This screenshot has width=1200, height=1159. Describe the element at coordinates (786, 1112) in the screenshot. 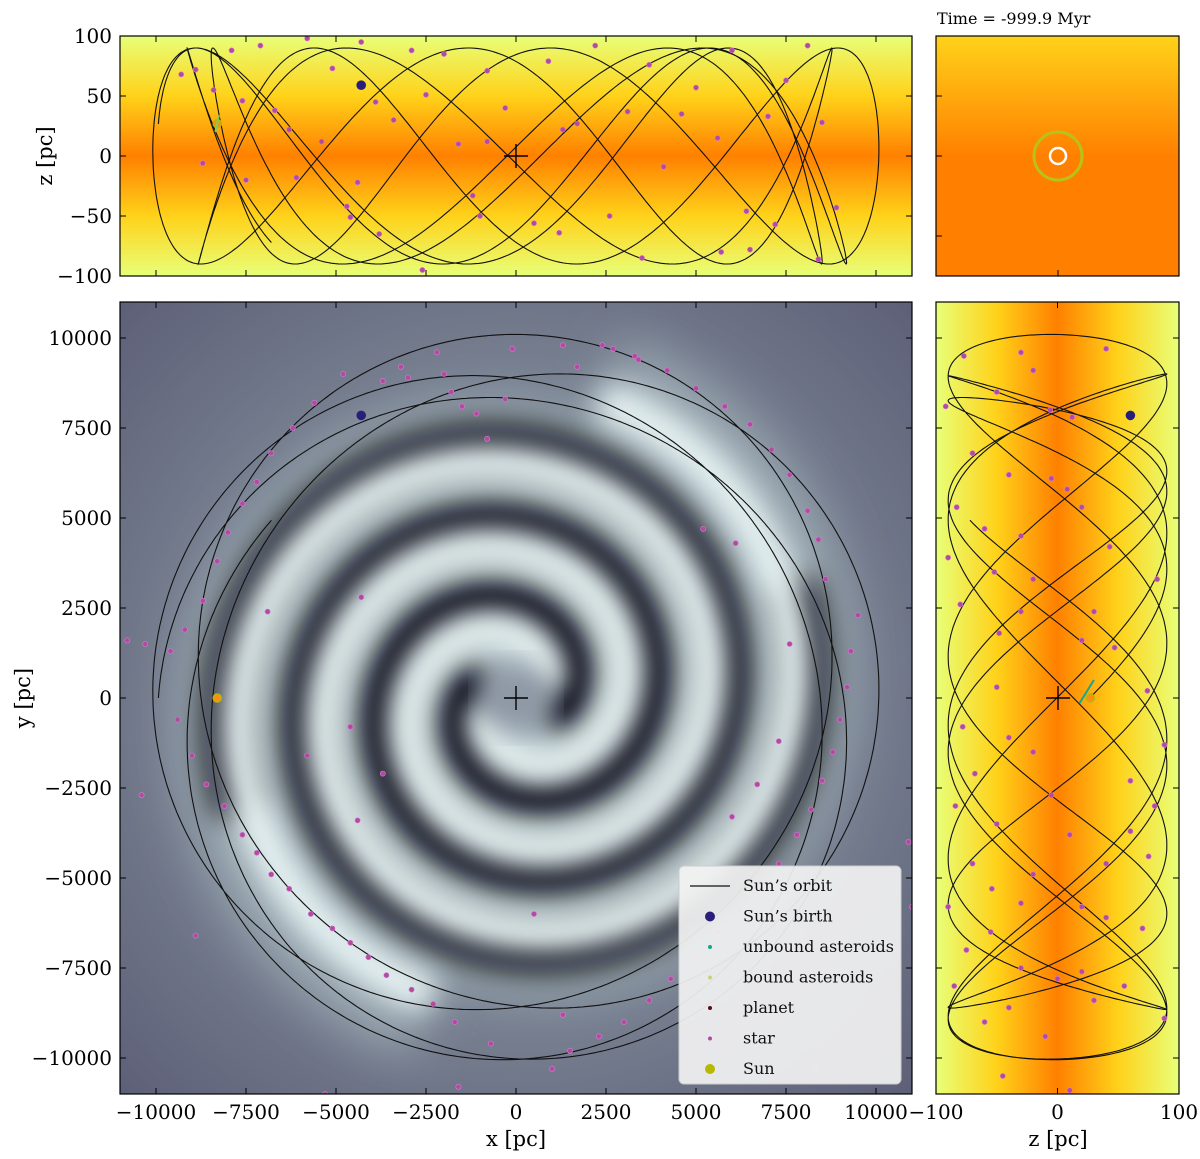

I see `main-xtick-label-7: 7500` at that location.